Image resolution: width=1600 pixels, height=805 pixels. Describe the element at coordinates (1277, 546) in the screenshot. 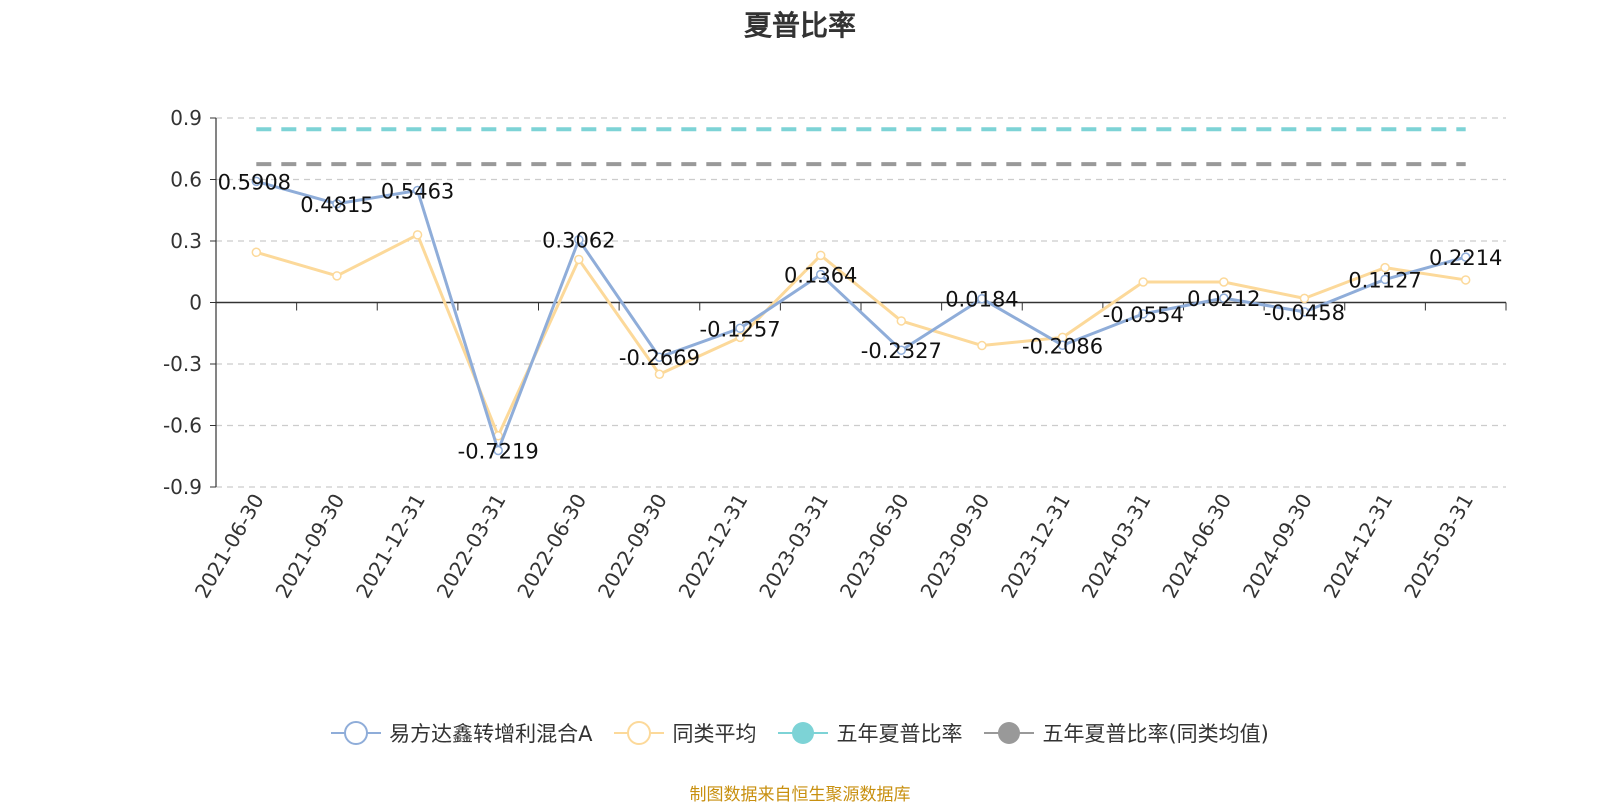

I see `x-tick-label: 2024-09-30` at that location.